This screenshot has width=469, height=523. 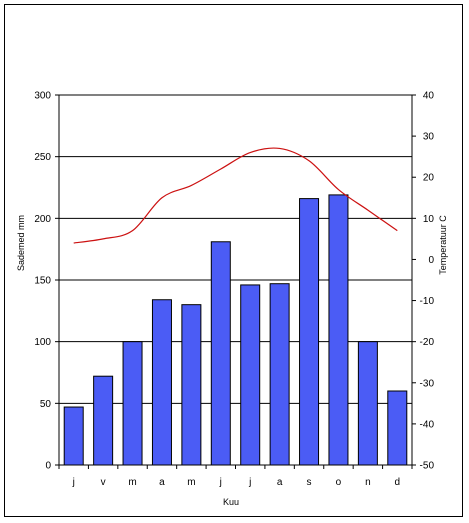 What do you see at coordinates (339, 482) in the screenshot?
I see `x-tick-label: o` at bounding box center [339, 482].